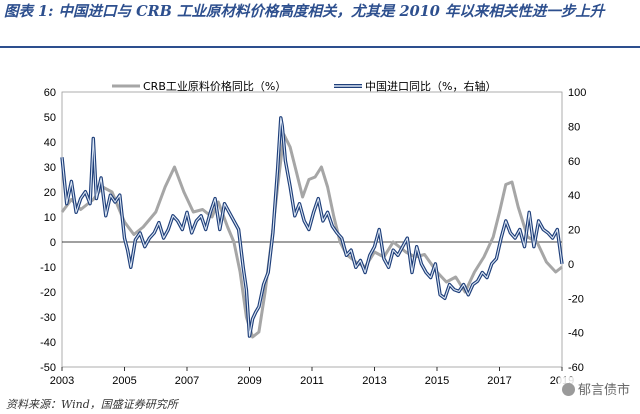 The image size is (640, 414). Describe the element at coordinates (374, 381) in the screenshot. I see `x-tick-label: 2013` at that location.